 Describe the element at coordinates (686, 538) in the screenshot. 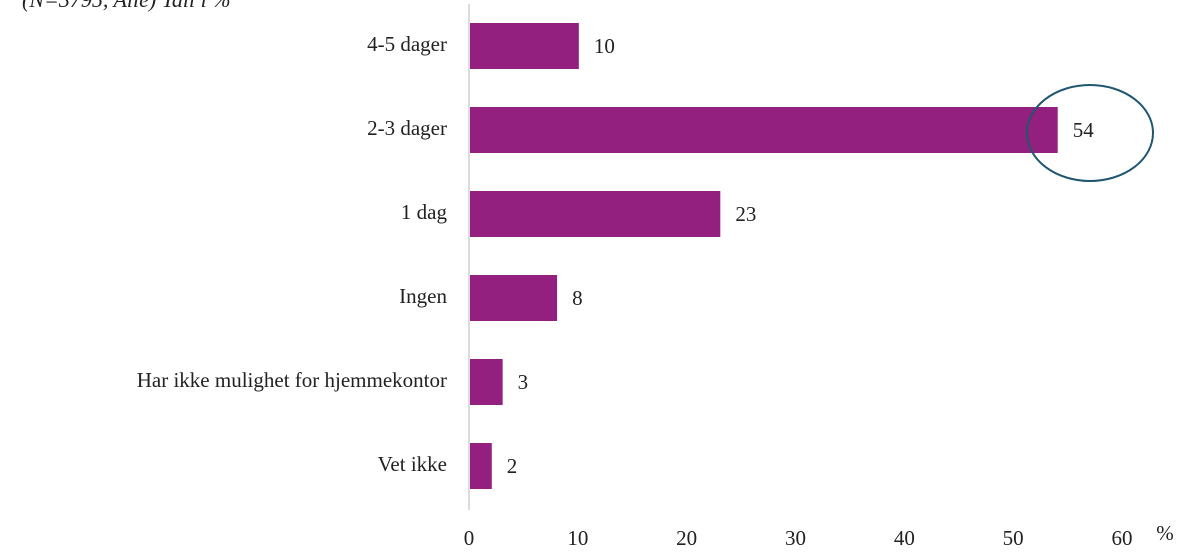

I see `x-tick-label: 20` at that location.